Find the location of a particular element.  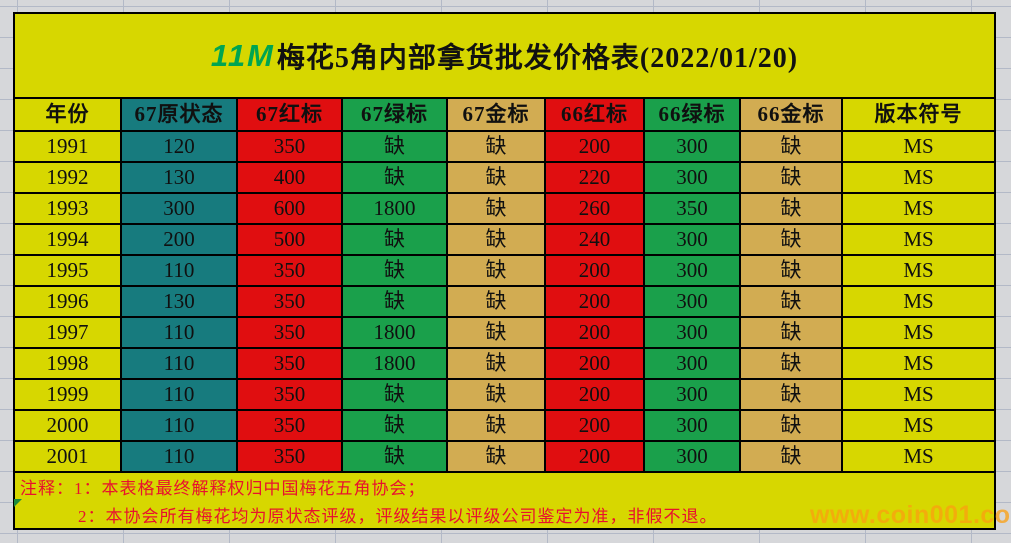

price-cell: 120 is located at coordinates (180, 147).